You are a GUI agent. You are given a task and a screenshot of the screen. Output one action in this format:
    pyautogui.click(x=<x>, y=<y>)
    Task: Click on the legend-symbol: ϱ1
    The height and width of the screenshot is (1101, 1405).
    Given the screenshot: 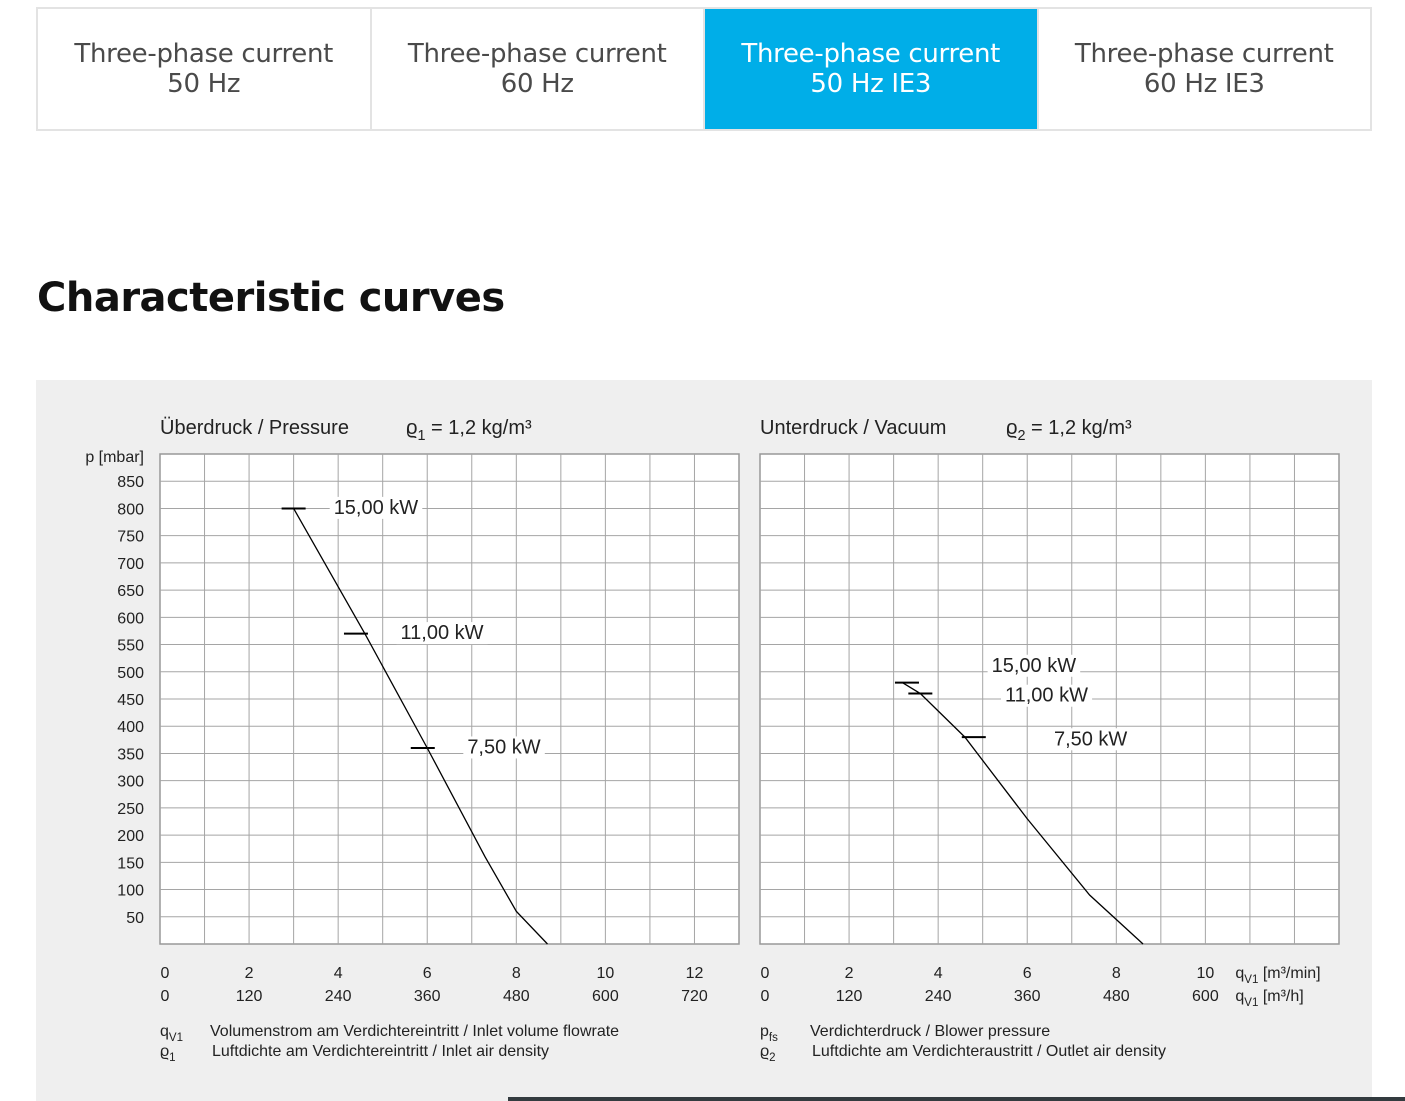 What is the action you would take?
    pyautogui.click(x=168, y=1053)
    